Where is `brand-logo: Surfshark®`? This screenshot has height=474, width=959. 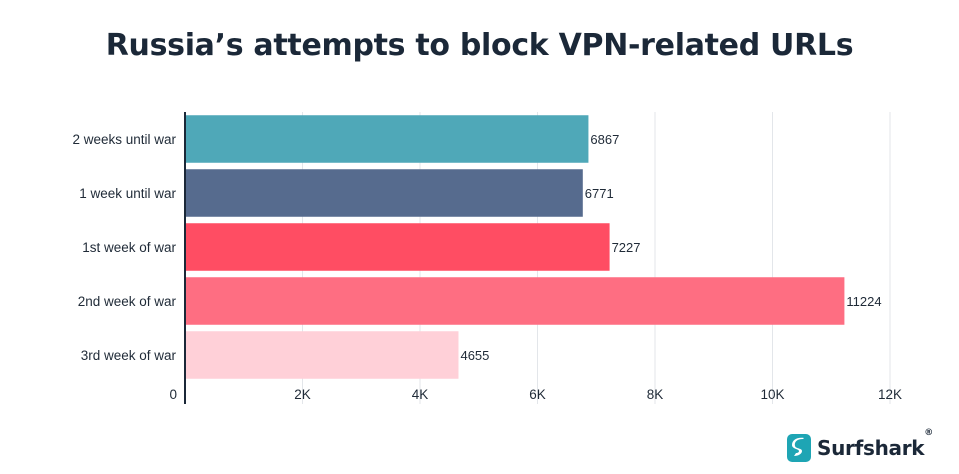
brand-logo: Surfshark® is located at coordinates (859, 445).